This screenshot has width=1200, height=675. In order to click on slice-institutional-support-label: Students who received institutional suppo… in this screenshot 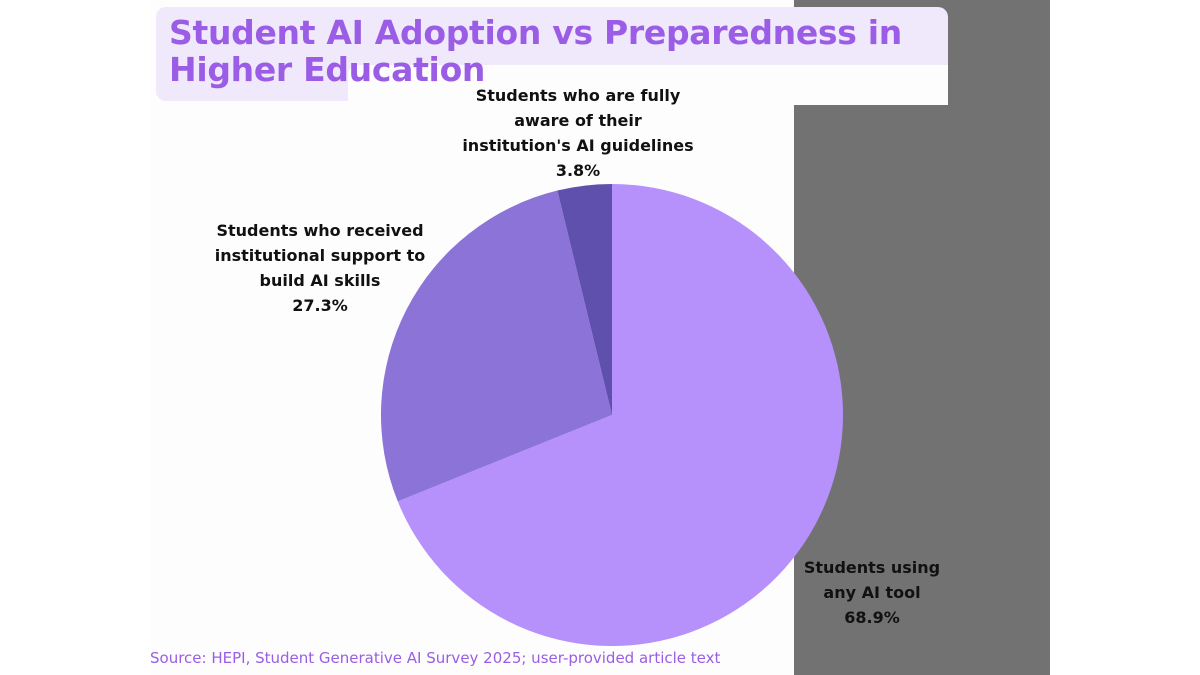, I will do `click(320, 268)`.